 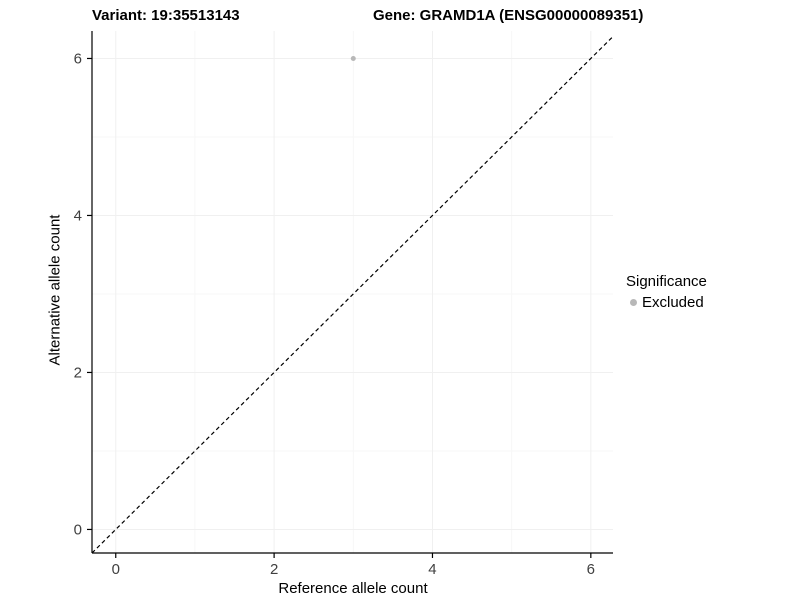 I want to click on chart-title-variant: Variant: 19:35513143, so click(x=166, y=15).